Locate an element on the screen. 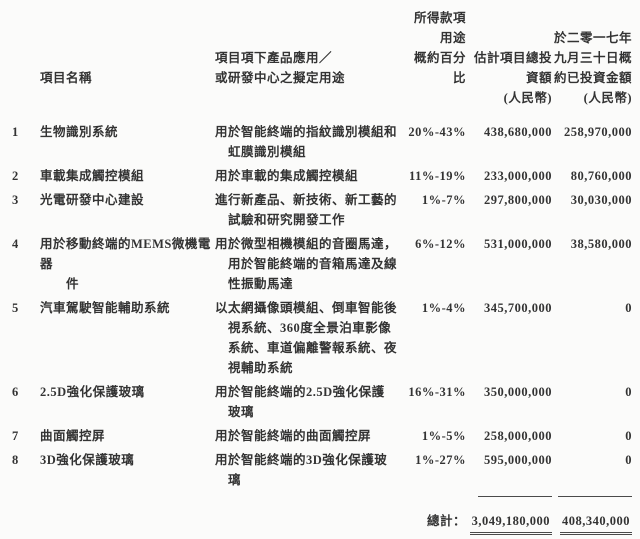  total-est-investment: 3,049,180,000 is located at coordinates (510, 523).